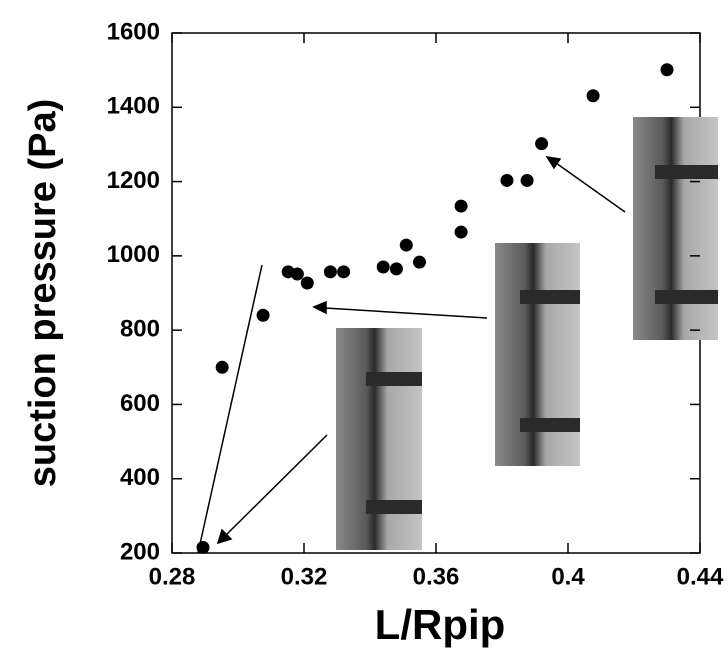  What do you see at coordinates (568, 576) in the screenshot?
I see `x-tick-label: 0.4` at bounding box center [568, 576].